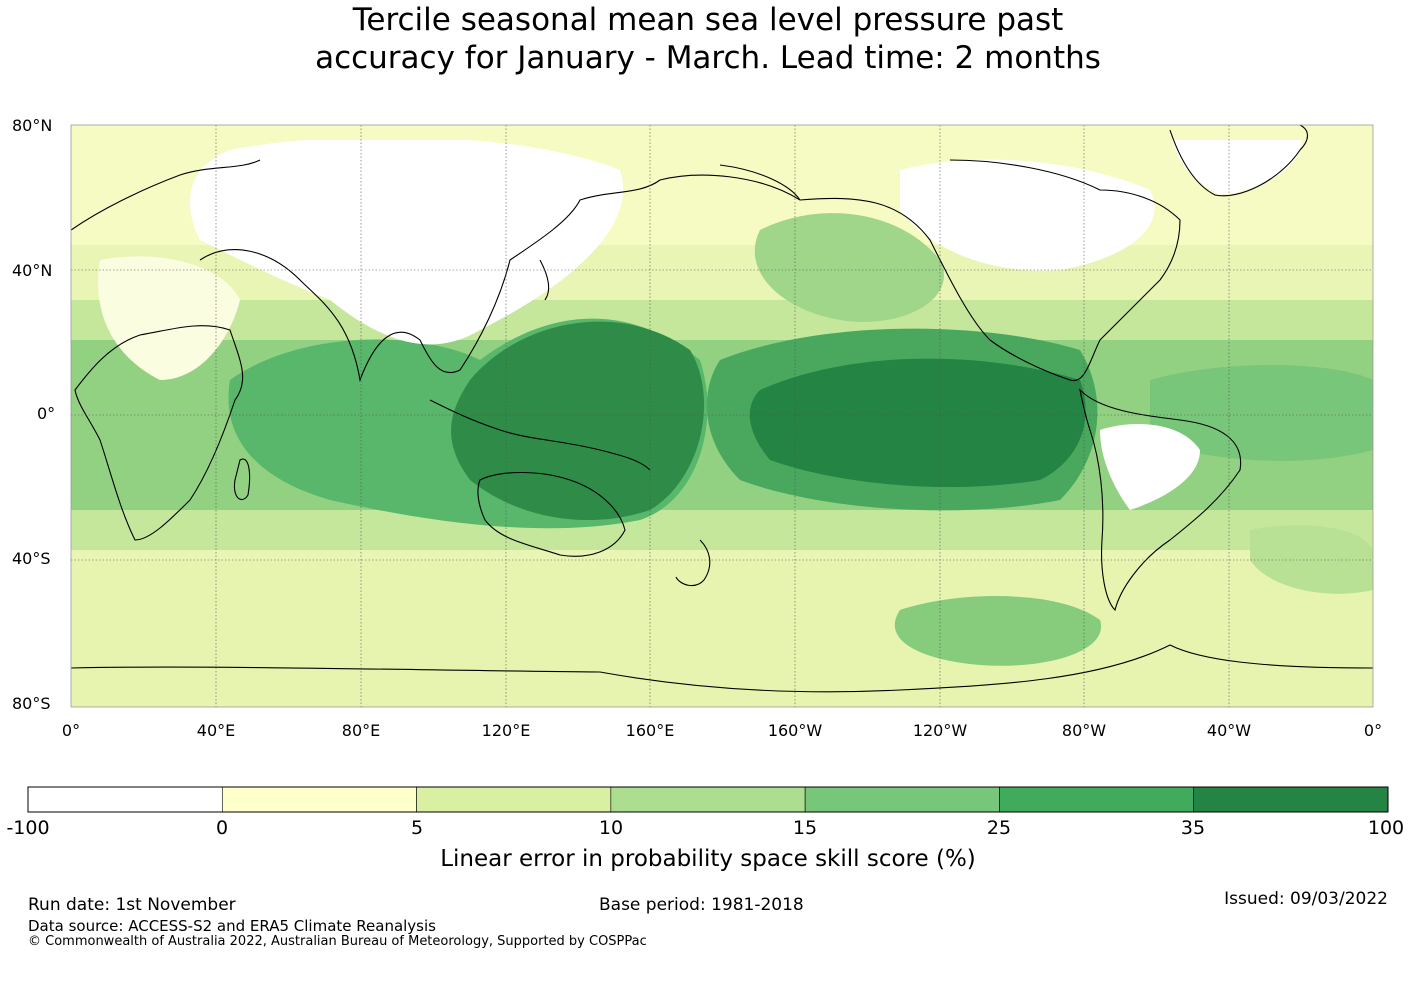 The image size is (1416, 990). I want to click on coastline-africa, so click(159, 433).